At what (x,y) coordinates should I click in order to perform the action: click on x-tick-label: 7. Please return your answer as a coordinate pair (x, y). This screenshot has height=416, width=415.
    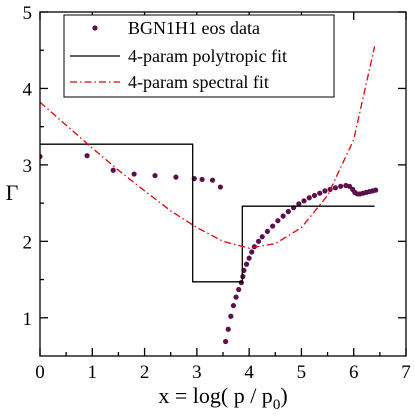
    Looking at the image, I should click on (406, 372).